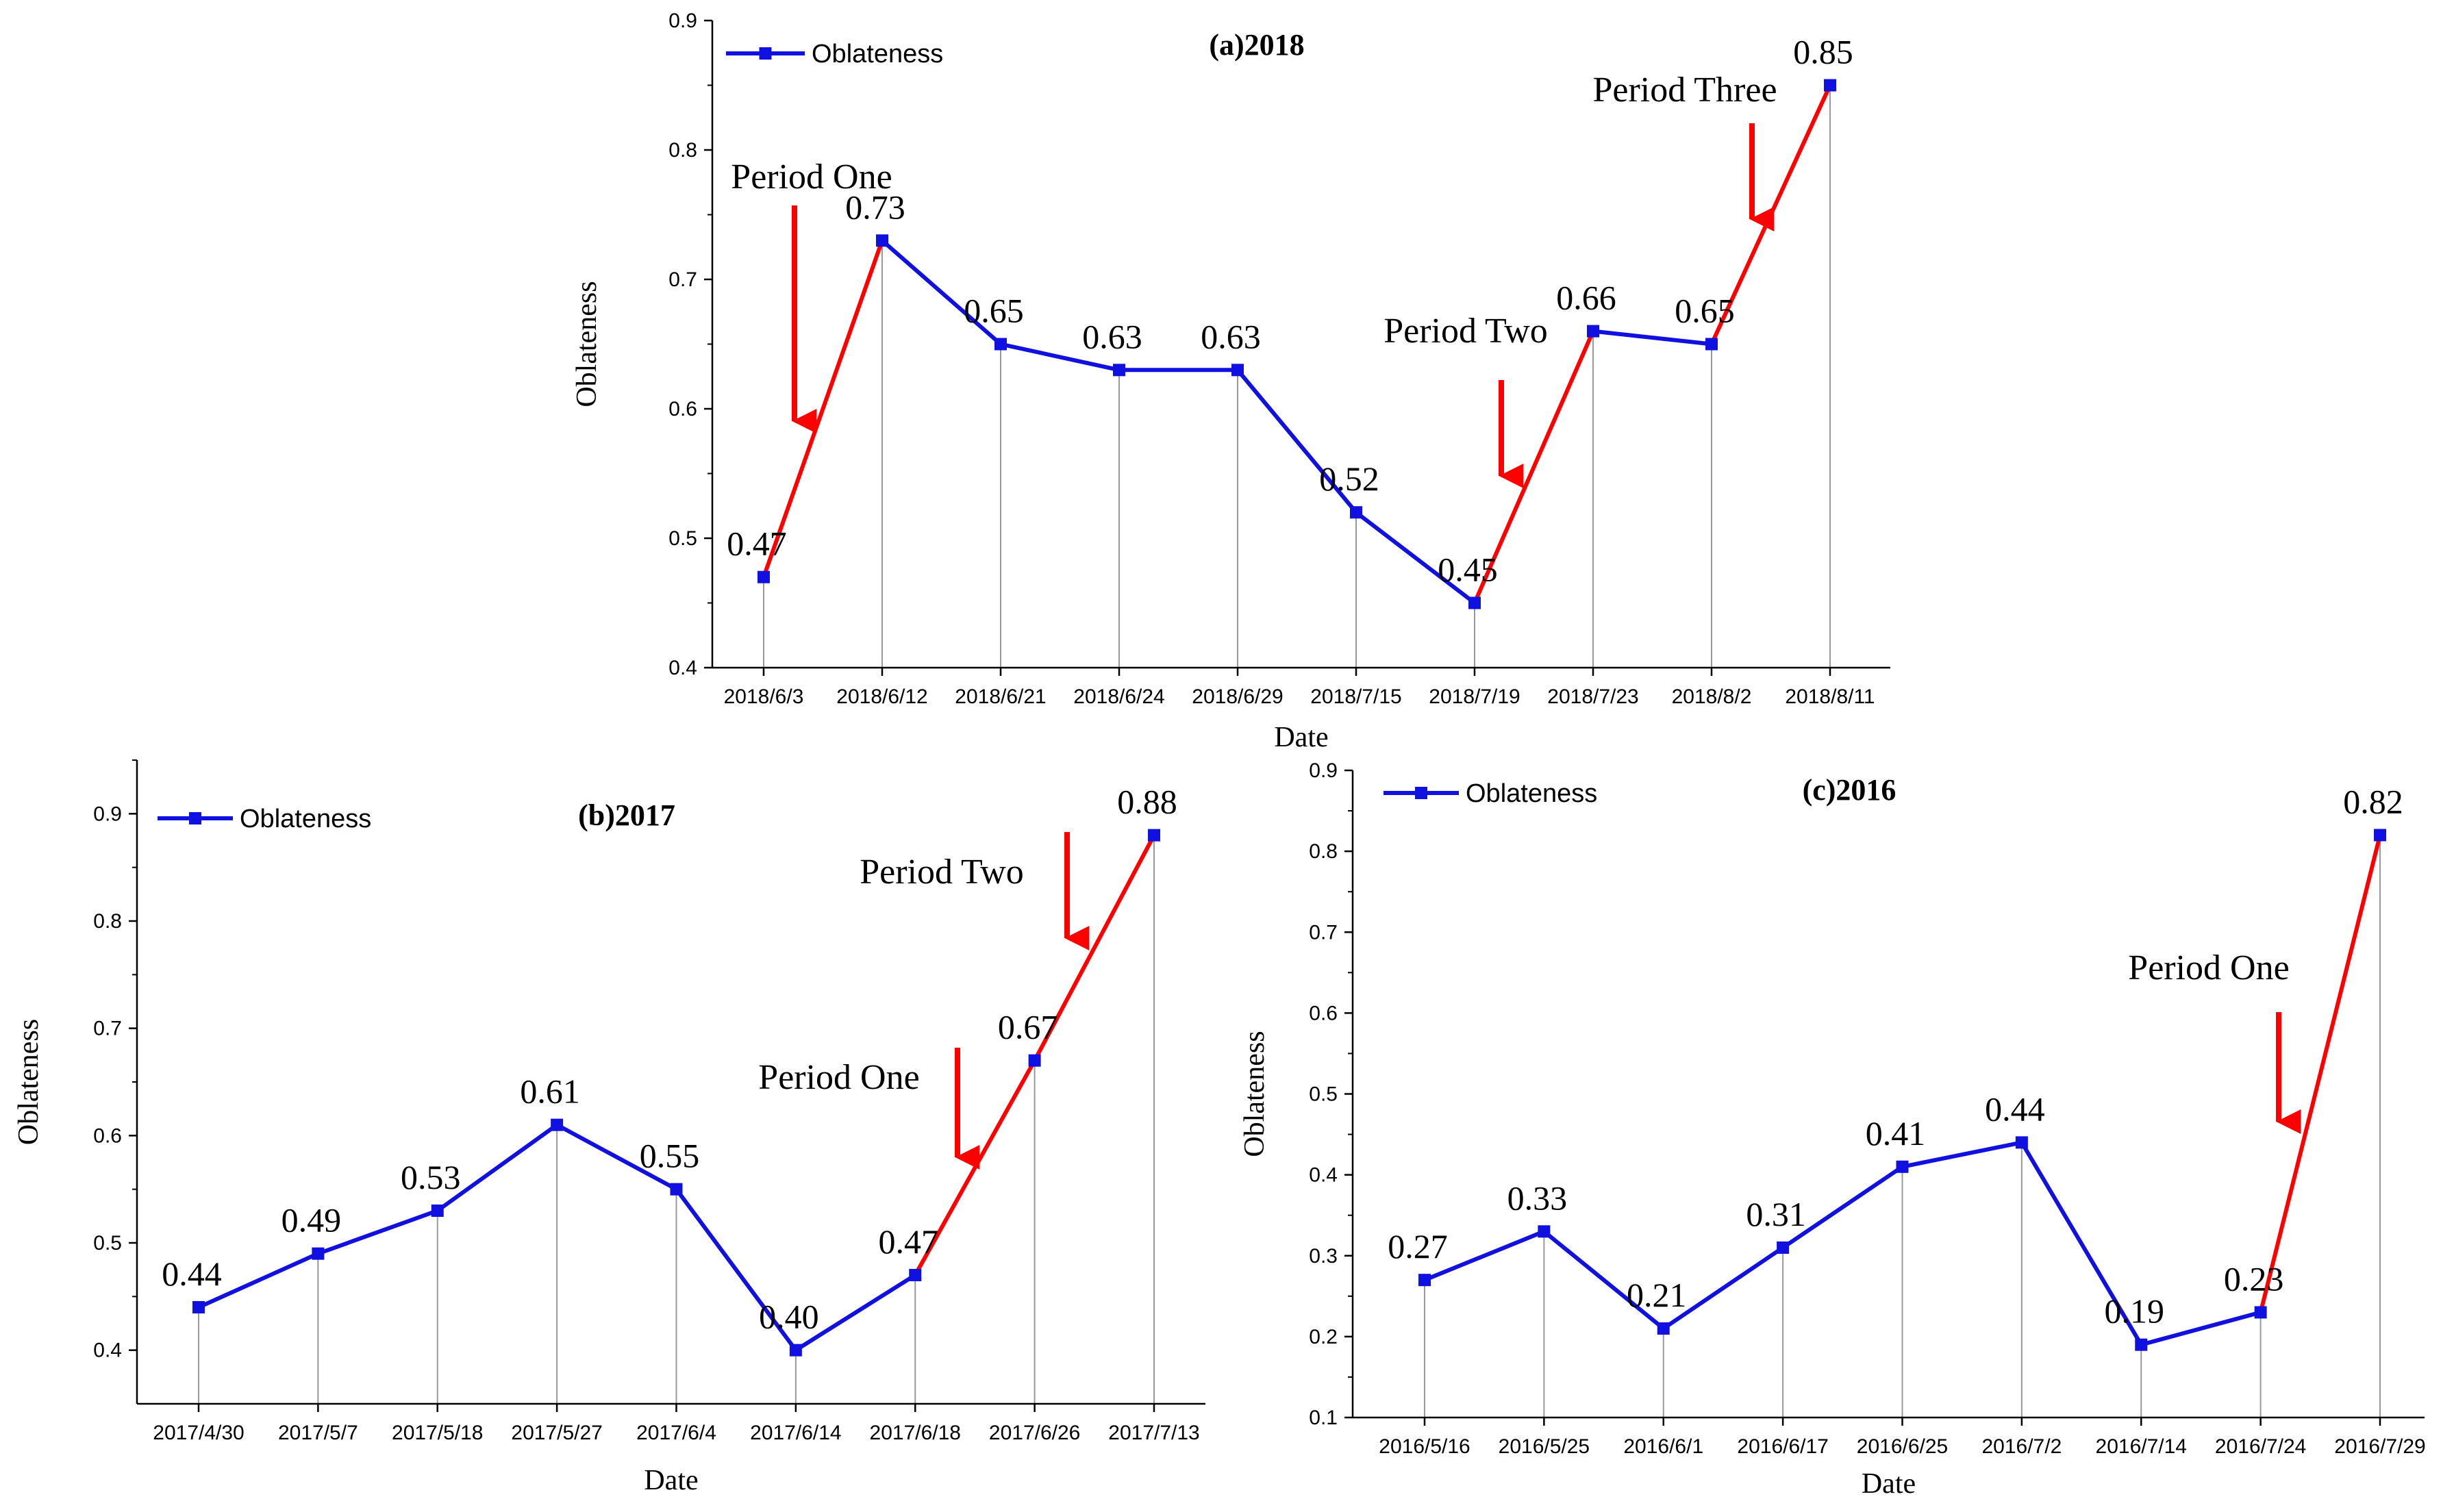 This screenshot has height=1512, width=2454. I want to click on x-tick-label: 2018/8/11, so click(1830, 696).